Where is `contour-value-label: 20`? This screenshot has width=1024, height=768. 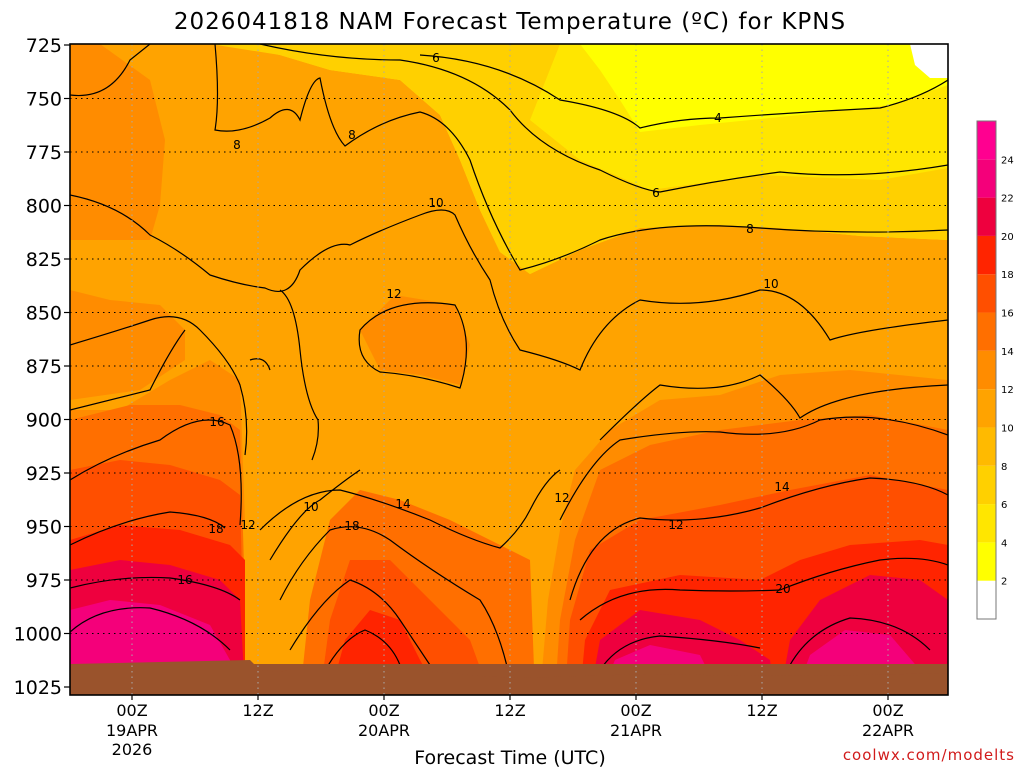
contour-value-label: 20 is located at coordinates (782, 589).